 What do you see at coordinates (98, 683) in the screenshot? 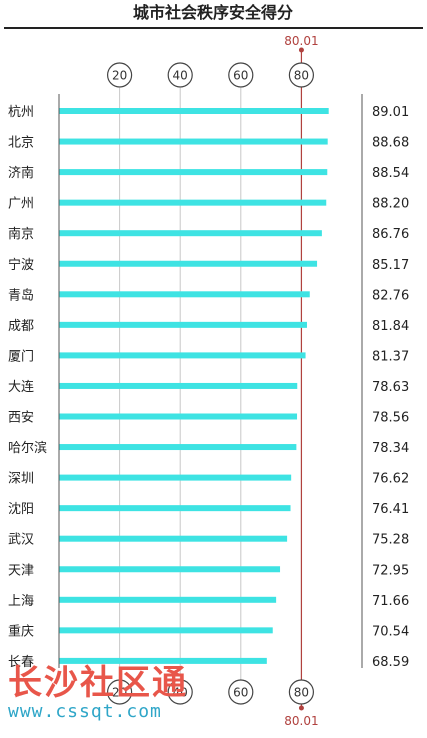
I see `watermark-title: 长沙社区通` at bounding box center [98, 683].